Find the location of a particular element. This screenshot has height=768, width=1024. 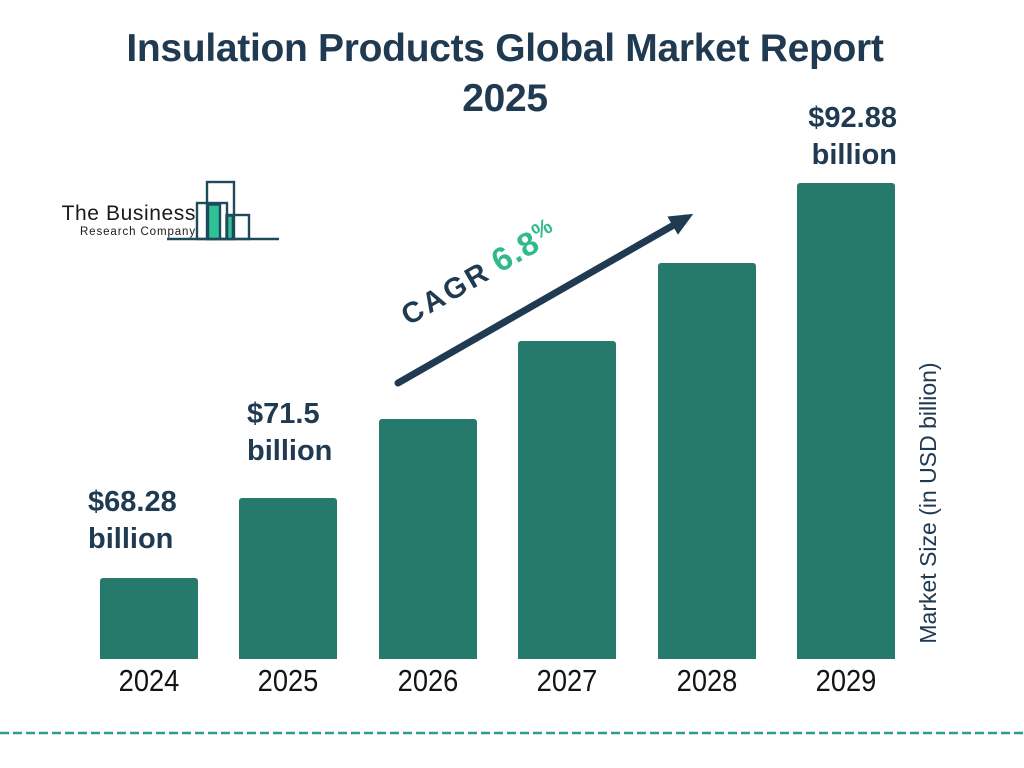

value-label-2029-unit: billion is located at coordinates (854, 155).